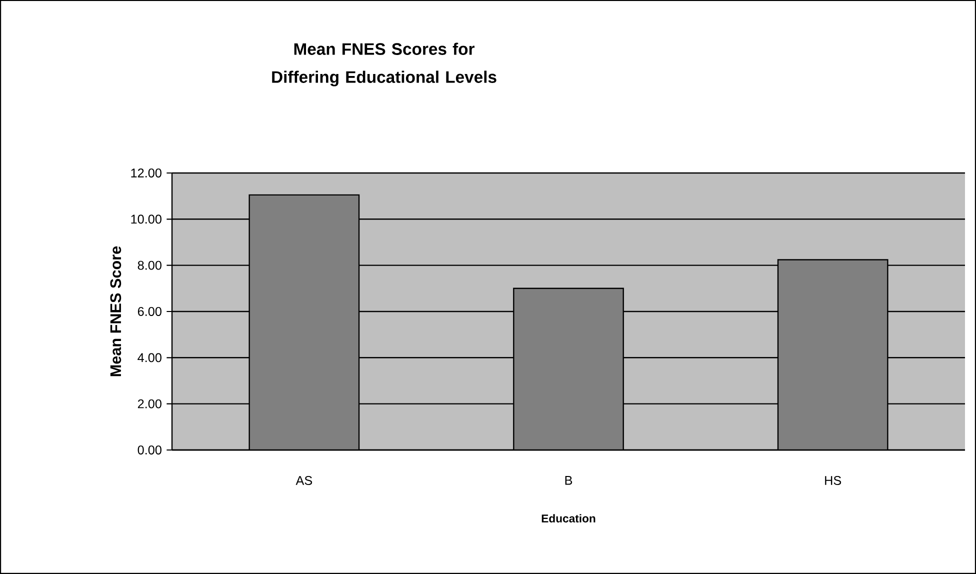 This screenshot has height=574, width=976. What do you see at coordinates (150, 357) in the screenshot?
I see `y-tick-label: 4.00` at bounding box center [150, 357].